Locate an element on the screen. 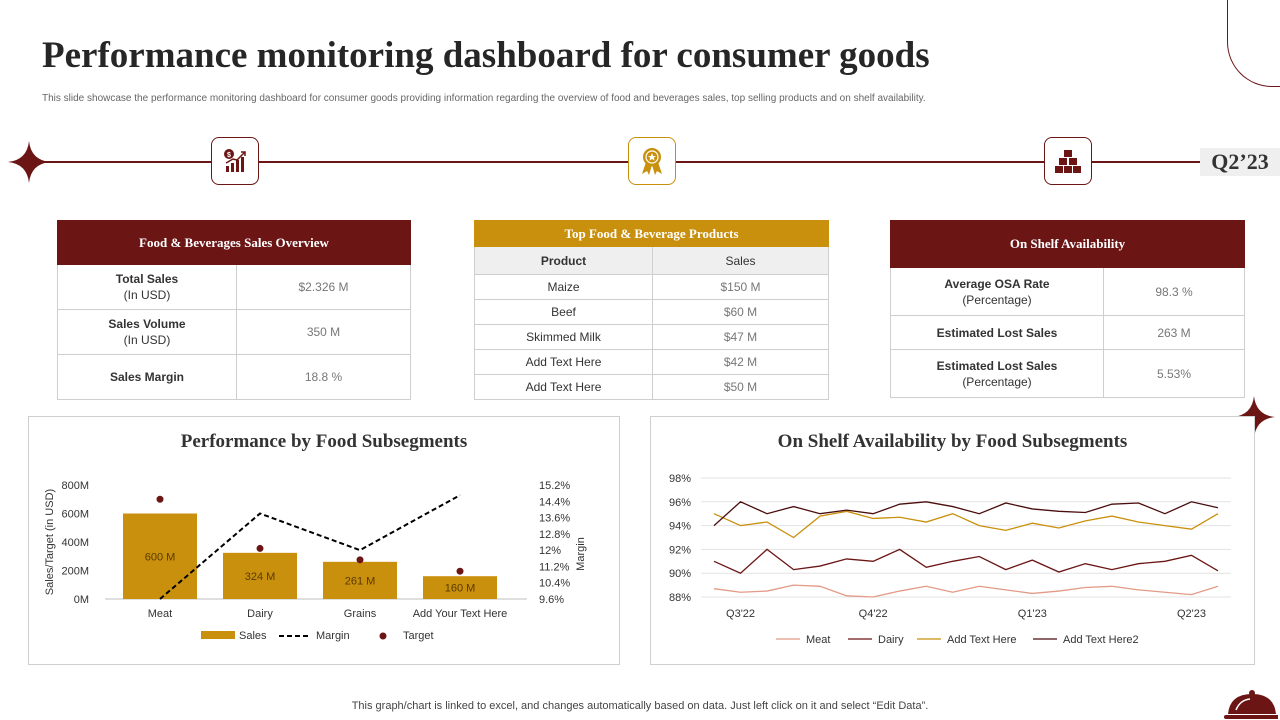 Image resolution: width=1280 pixels, height=720 pixels. bar-sales-meat is located at coordinates (160, 556).